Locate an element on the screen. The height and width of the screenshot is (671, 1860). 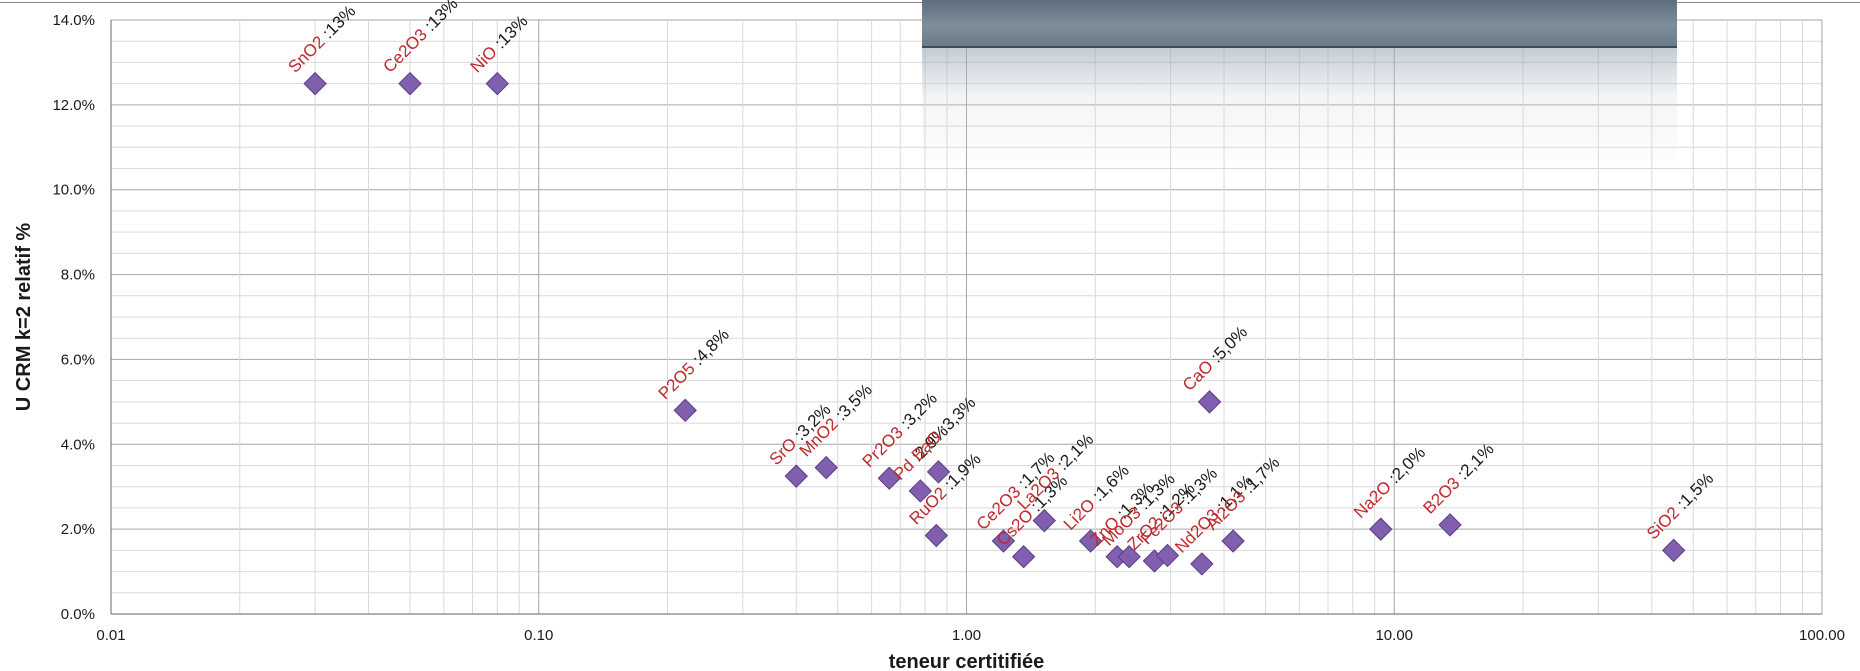
x-tick-label: 100.00 is located at coordinates (1822, 635).